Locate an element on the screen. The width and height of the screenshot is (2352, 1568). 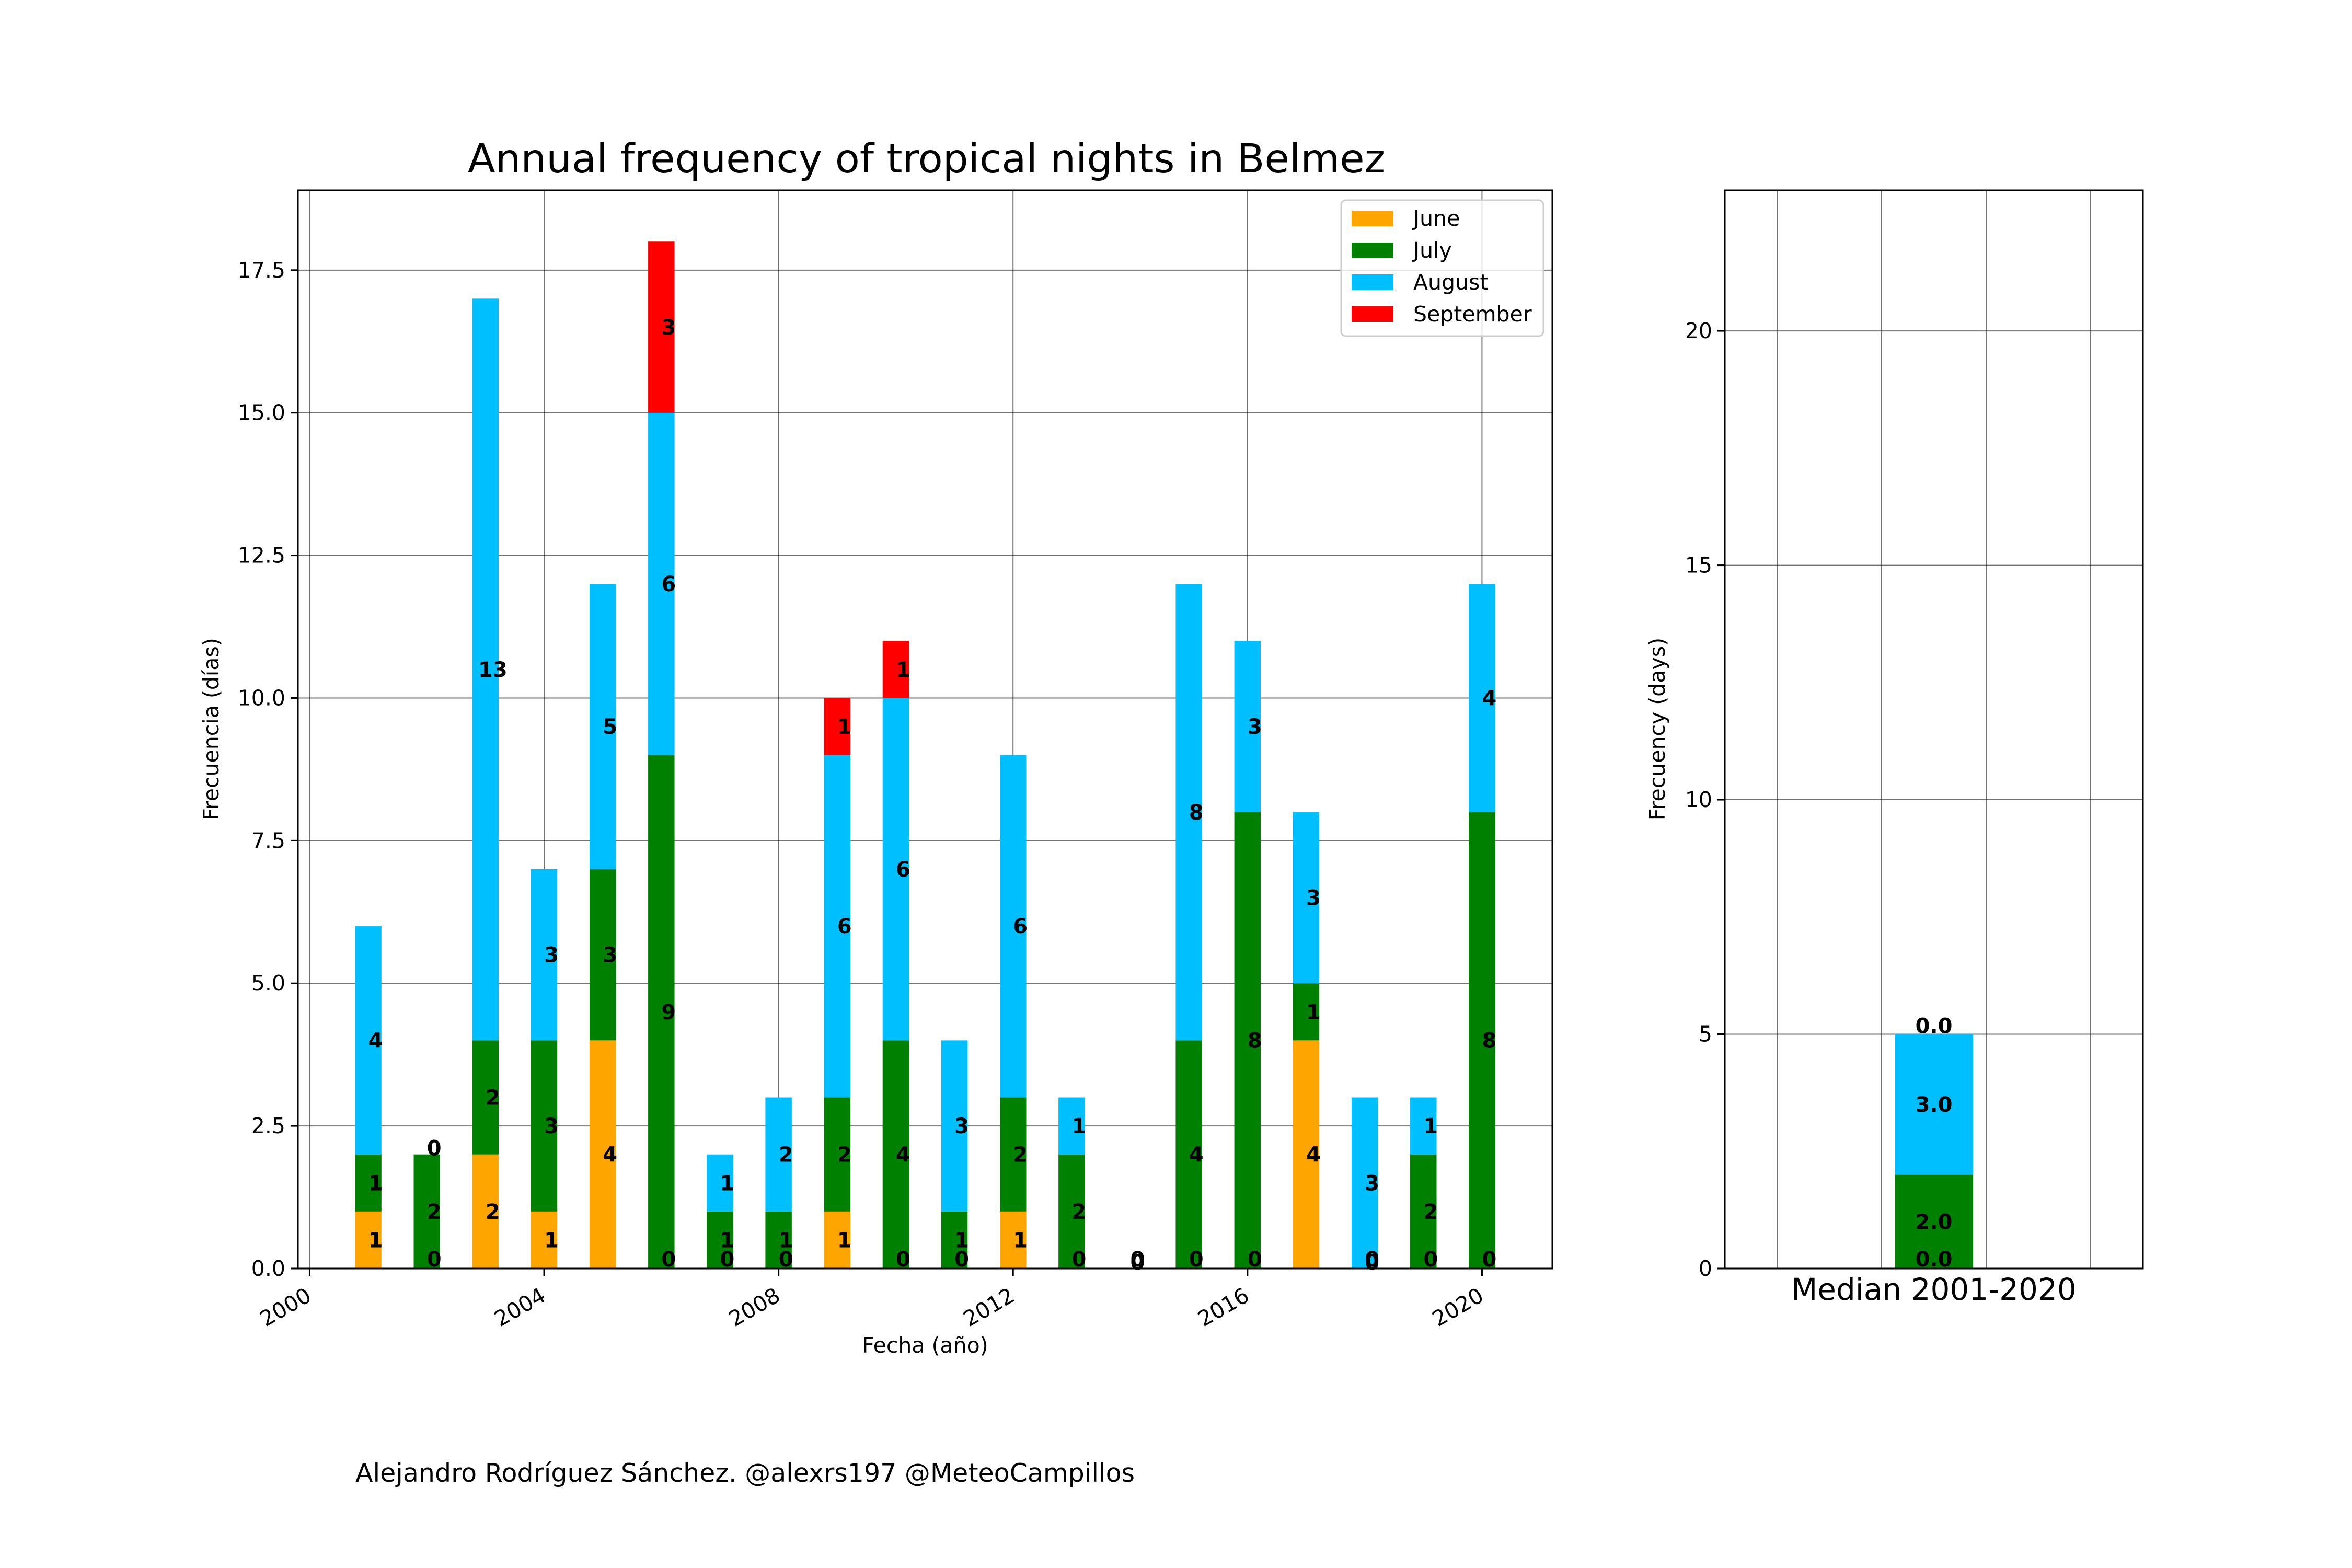
bar-august-2016 is located at coordinates (1247, 726).